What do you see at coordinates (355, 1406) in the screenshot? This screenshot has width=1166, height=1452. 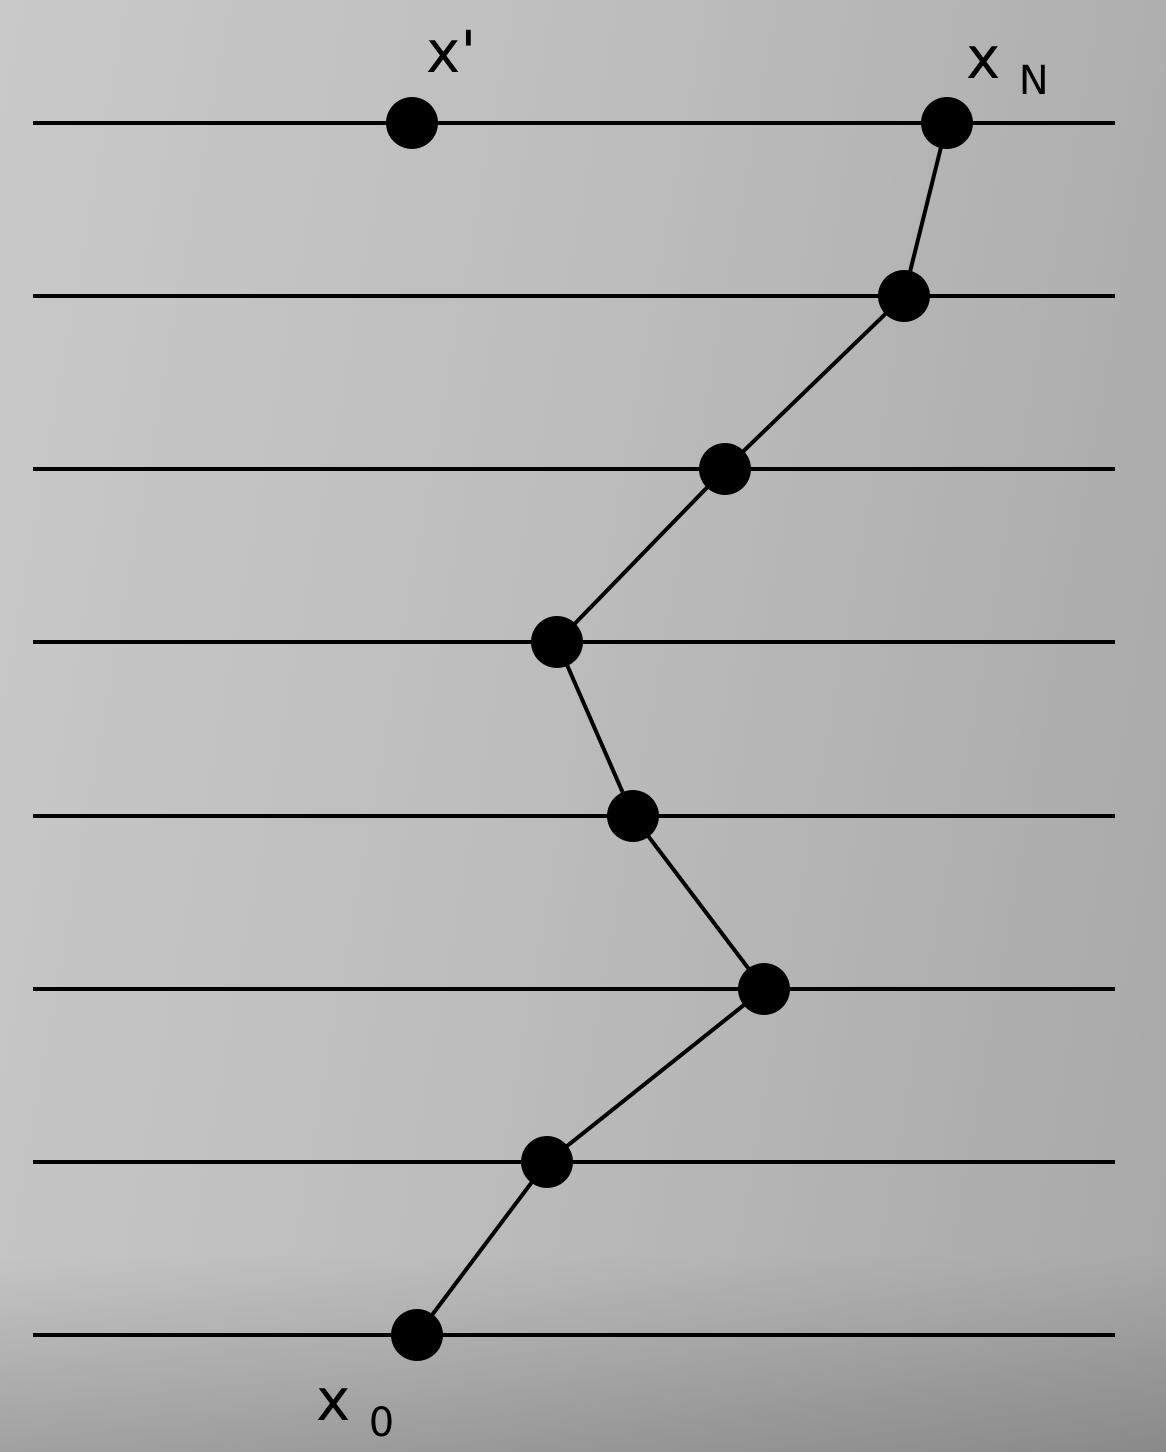 I see `x-0-label: x 0` at bounding box center [355, 1406].